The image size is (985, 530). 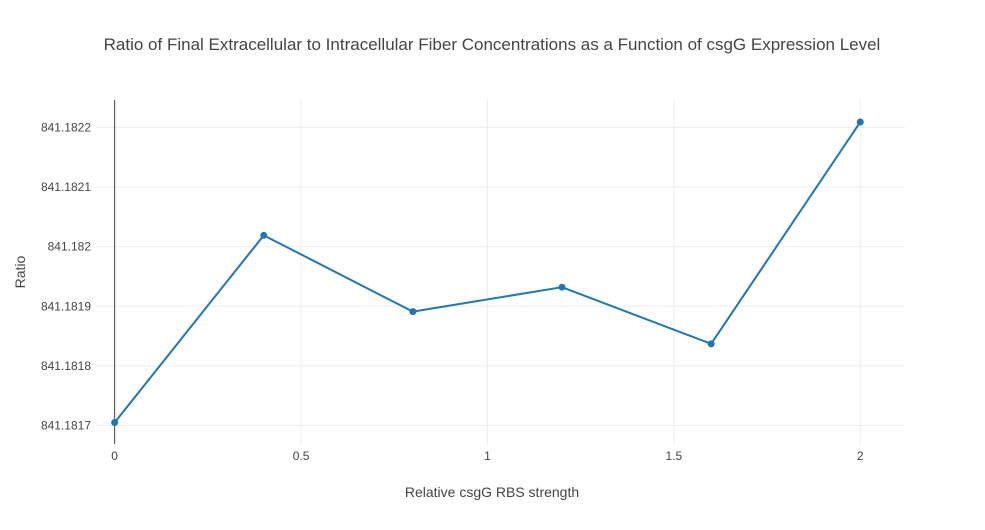 I want to click on x-tick-label: 1, so click(x=487, y=456).